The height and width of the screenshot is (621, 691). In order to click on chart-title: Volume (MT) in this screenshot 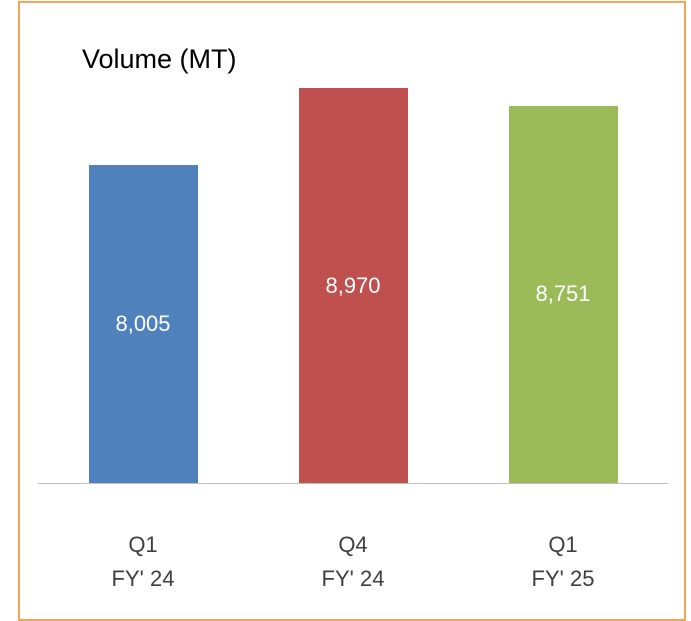, I will do `click(159, 59)`.